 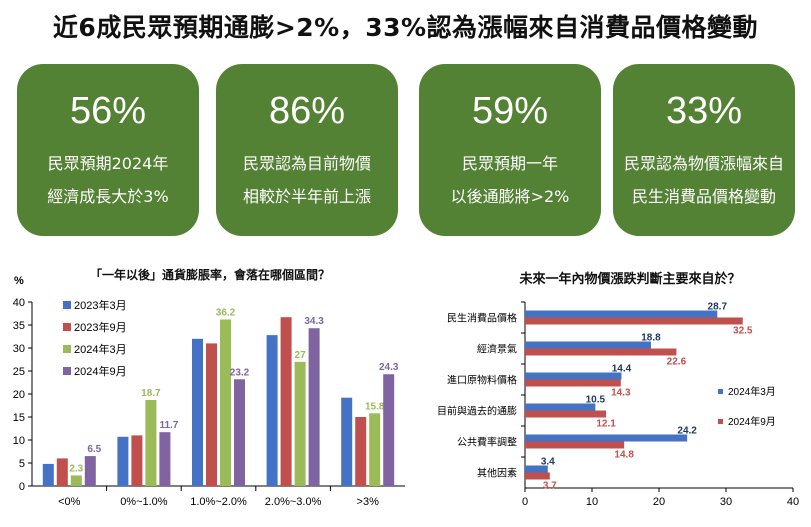 What do you see at coordinates (405, 27) in the screenshot?
I see `page-headline: 近6成民眾預期通膨>2%，33%認為漲幅來自消費品價格變動` at bounding box center [405, 27].